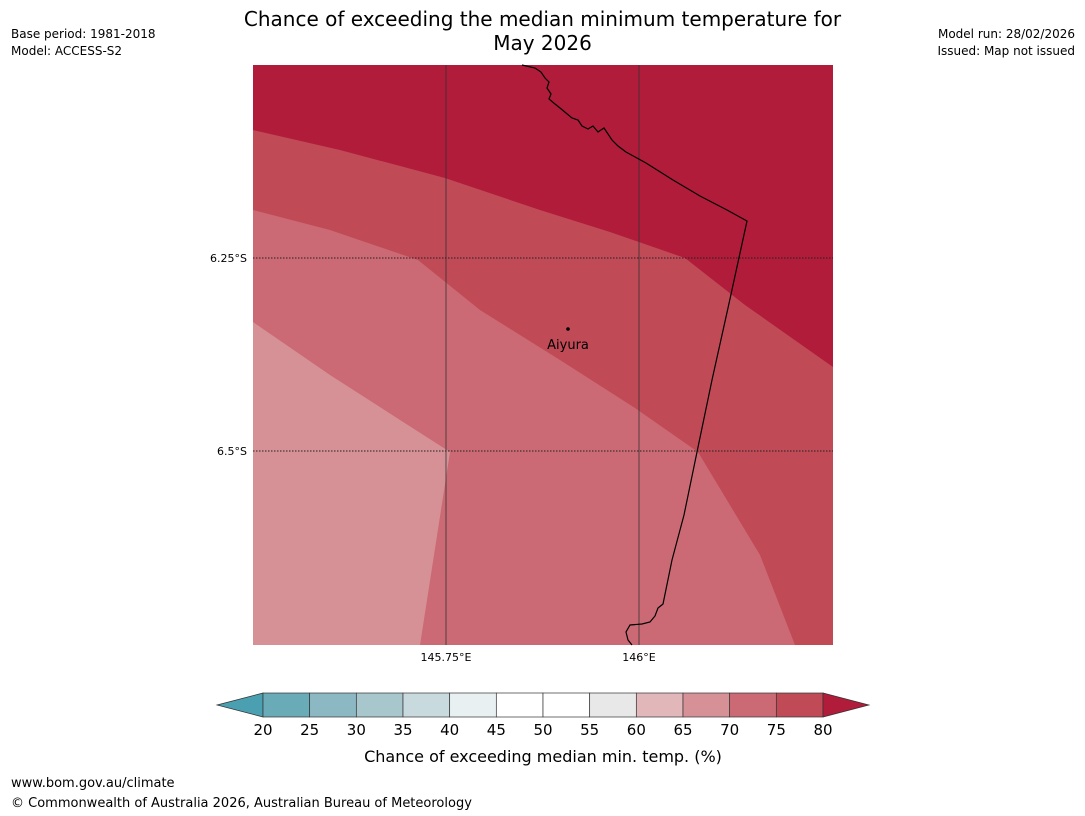  I want to click on lat-label: 6.25°S, so click(228, 258).